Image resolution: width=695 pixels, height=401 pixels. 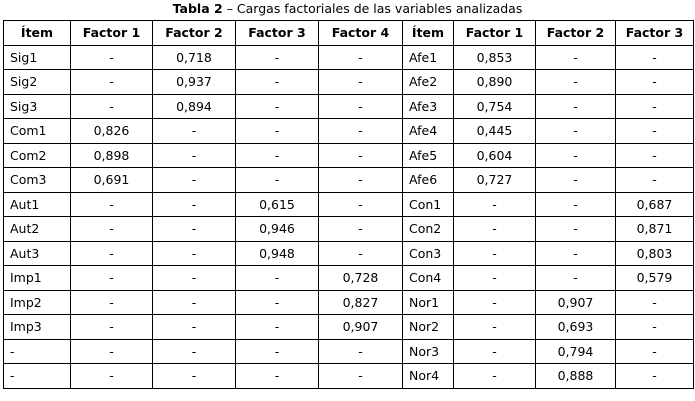 I want to click on table-row: Com2 0,898- - - Afe5 0,604- -, so click(x=348, y=155).